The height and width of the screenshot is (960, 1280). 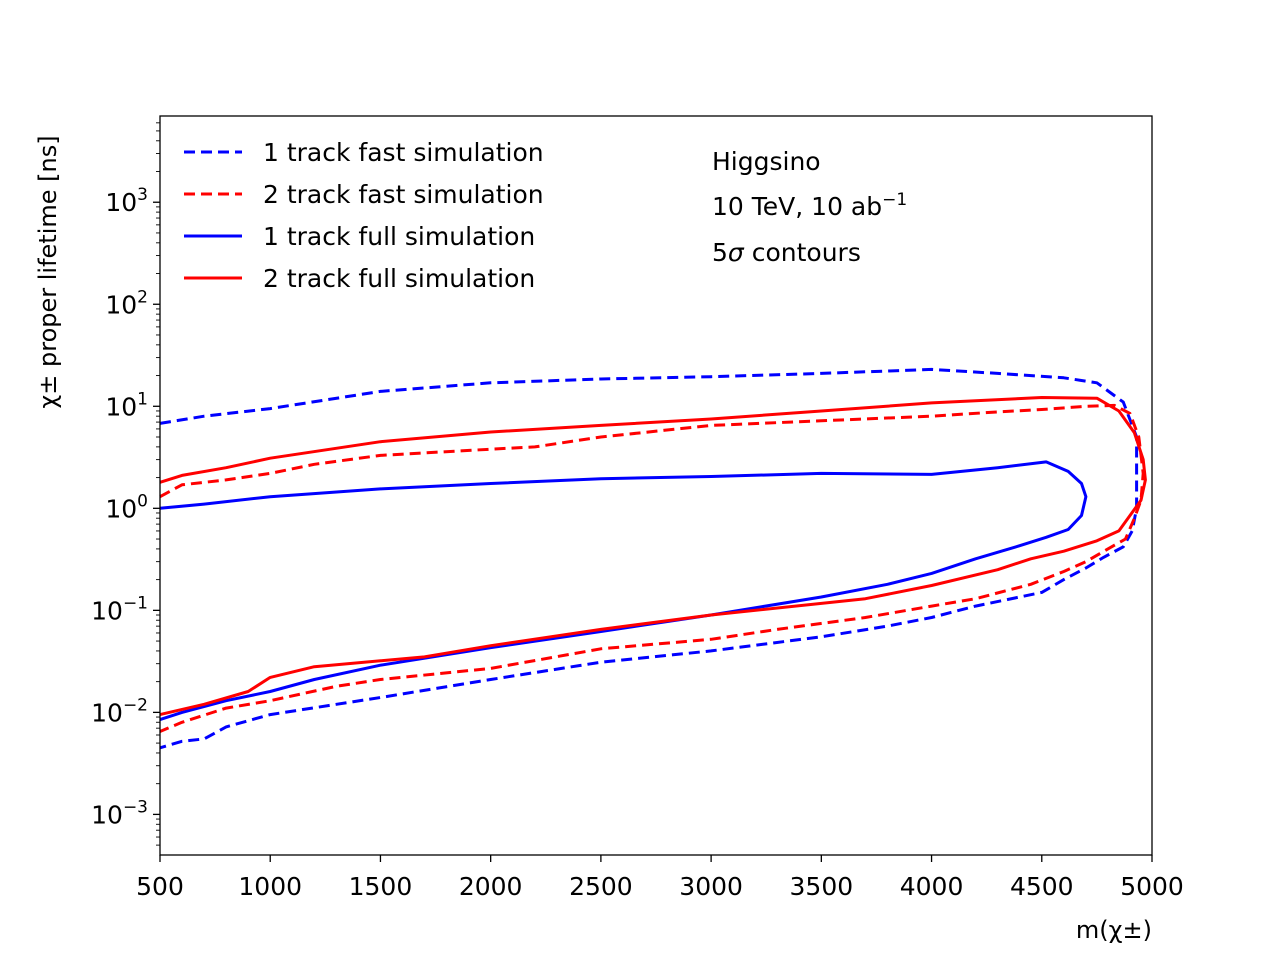 I want to click on x-tick-label: 4000, so click(x=932, y=886).